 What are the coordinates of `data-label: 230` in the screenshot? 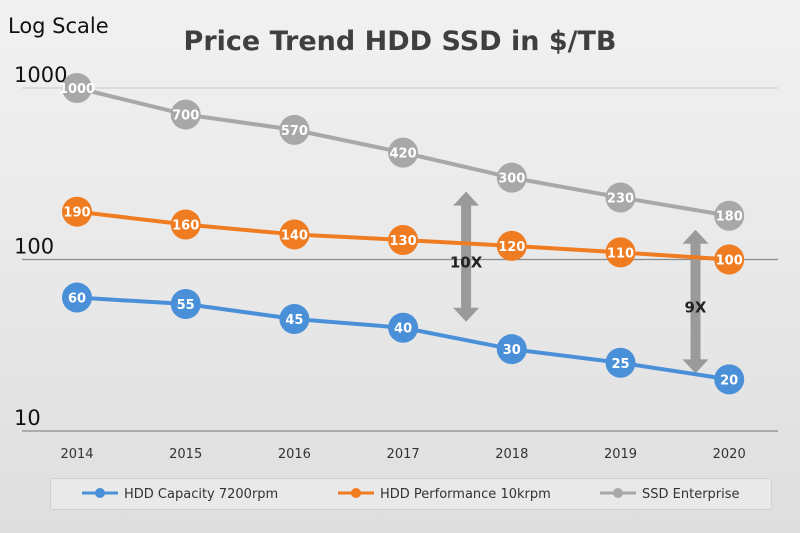 It's located at (620, 198).